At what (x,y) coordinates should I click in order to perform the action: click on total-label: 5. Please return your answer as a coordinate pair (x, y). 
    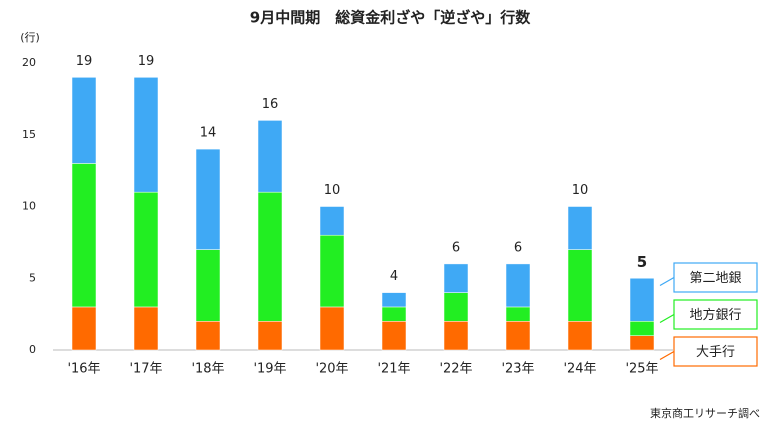
    Looking at the image, I should click on (642, 262).